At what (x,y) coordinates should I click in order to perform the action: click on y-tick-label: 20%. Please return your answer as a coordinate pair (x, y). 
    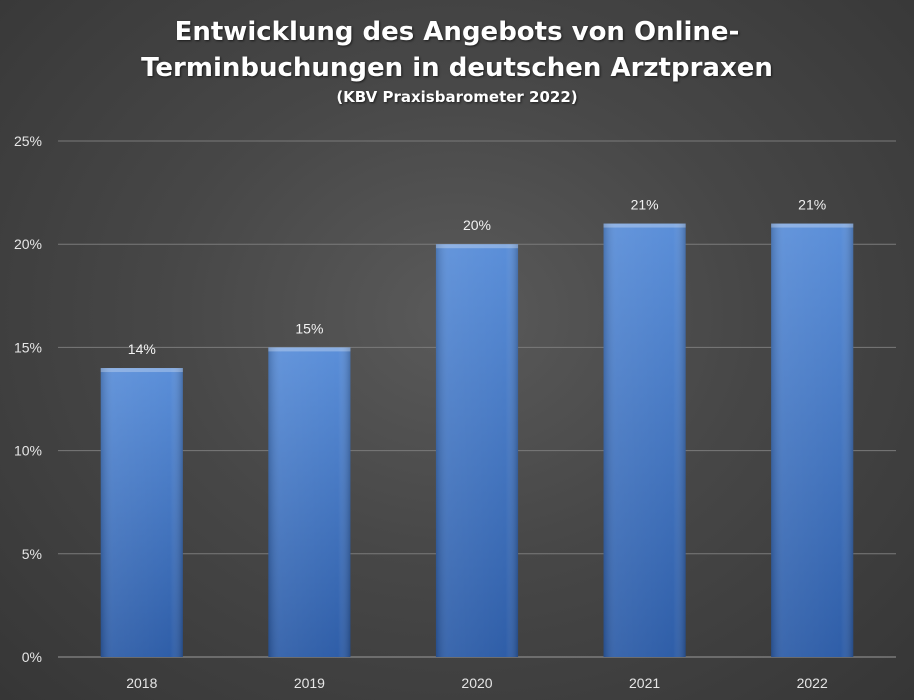
    Looking at the image, I should click on (28, 244).